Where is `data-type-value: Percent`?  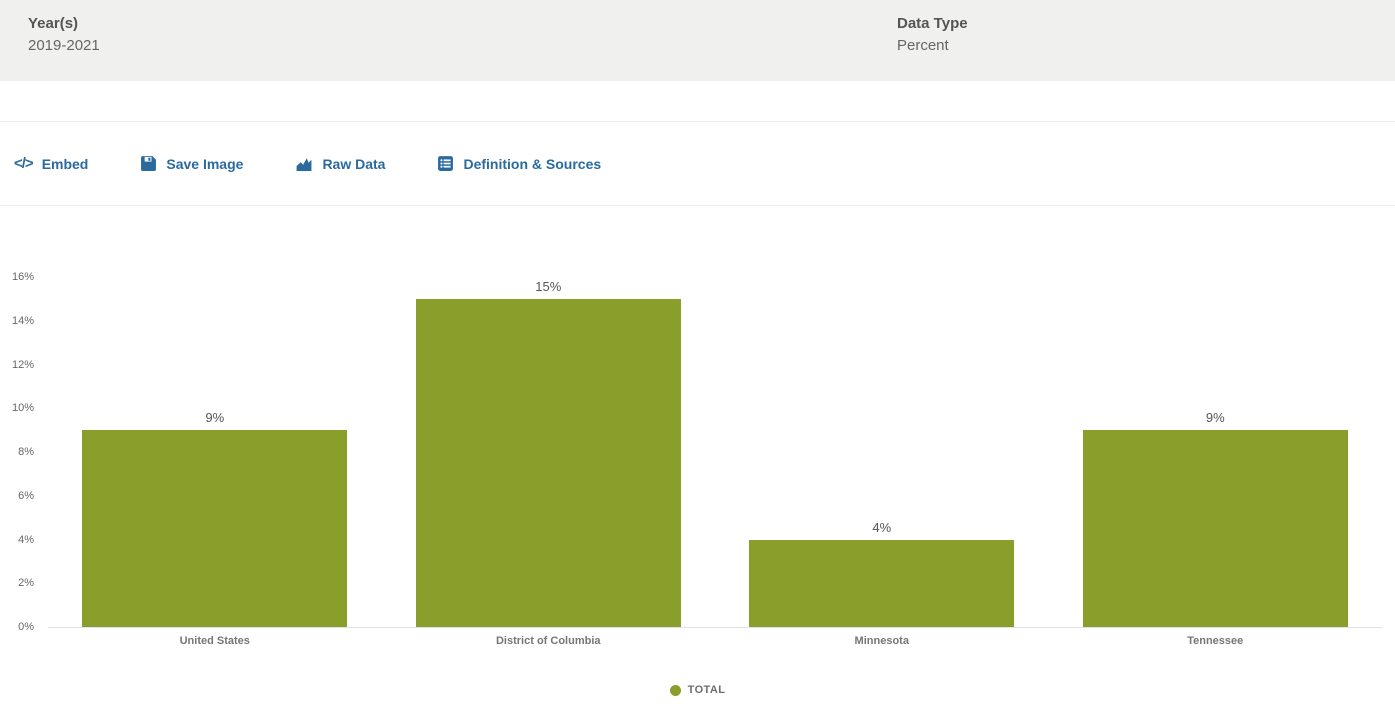
data-type-value: Percent is located at coordinates (923, 45).